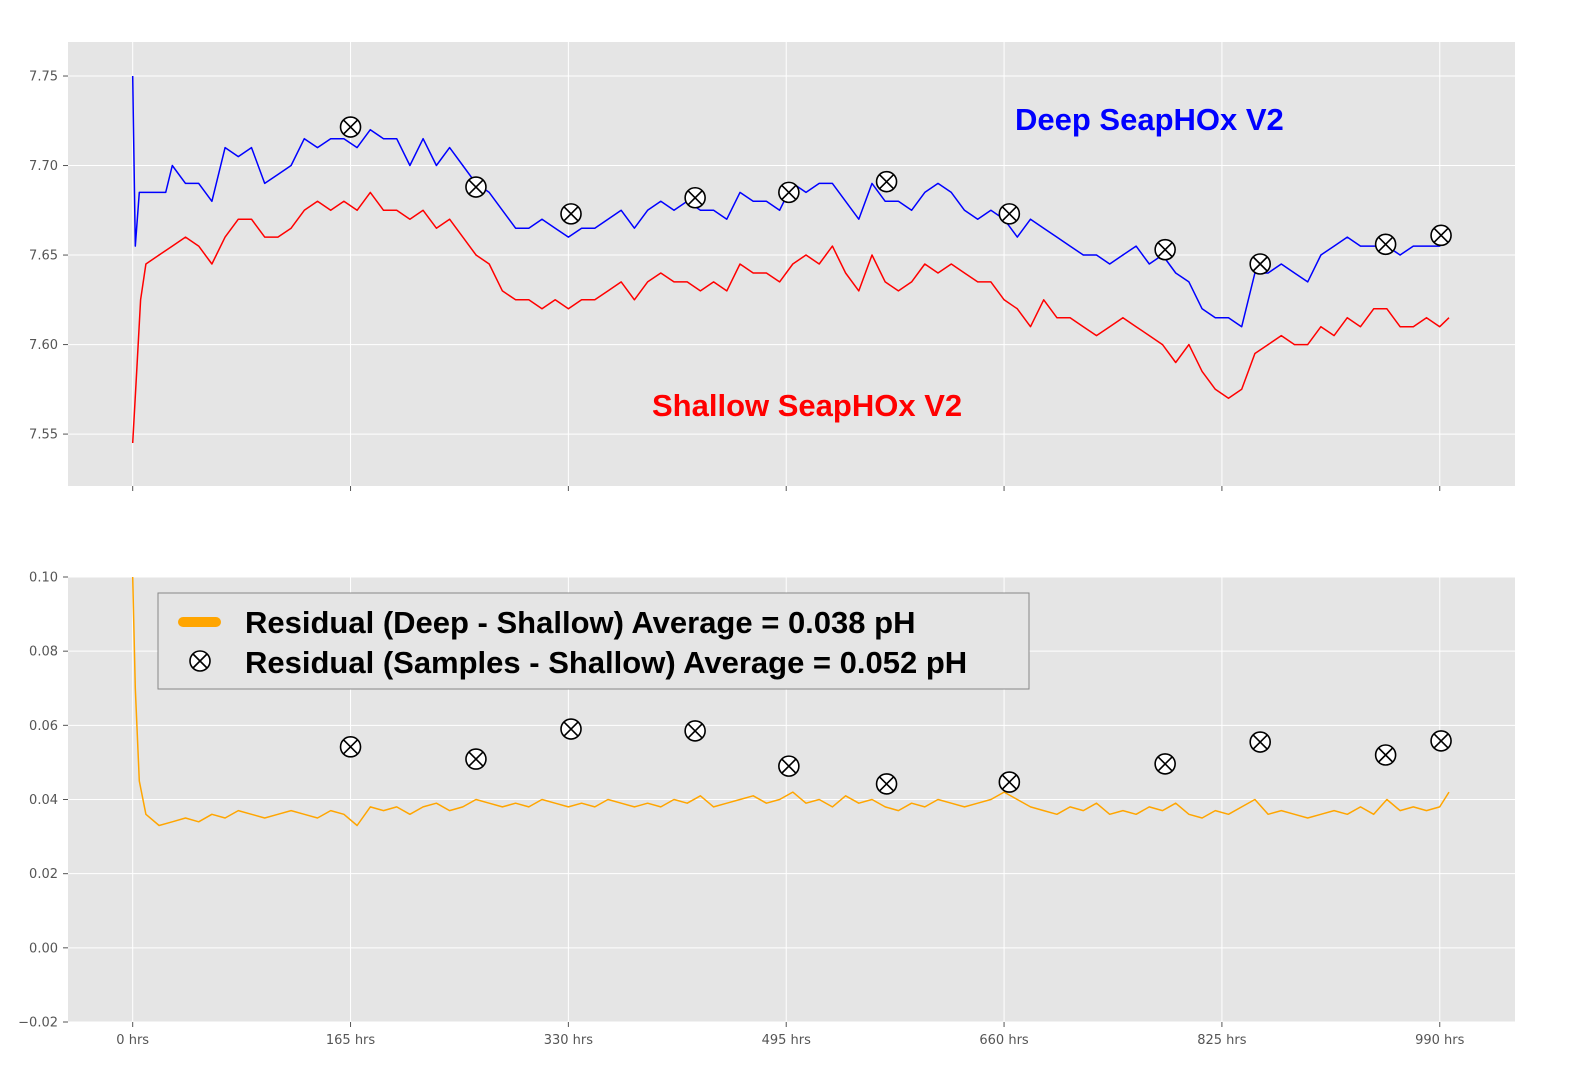 This screenshot has height=1085, width=1586. I want to click on legend-box, so click(593, 641).